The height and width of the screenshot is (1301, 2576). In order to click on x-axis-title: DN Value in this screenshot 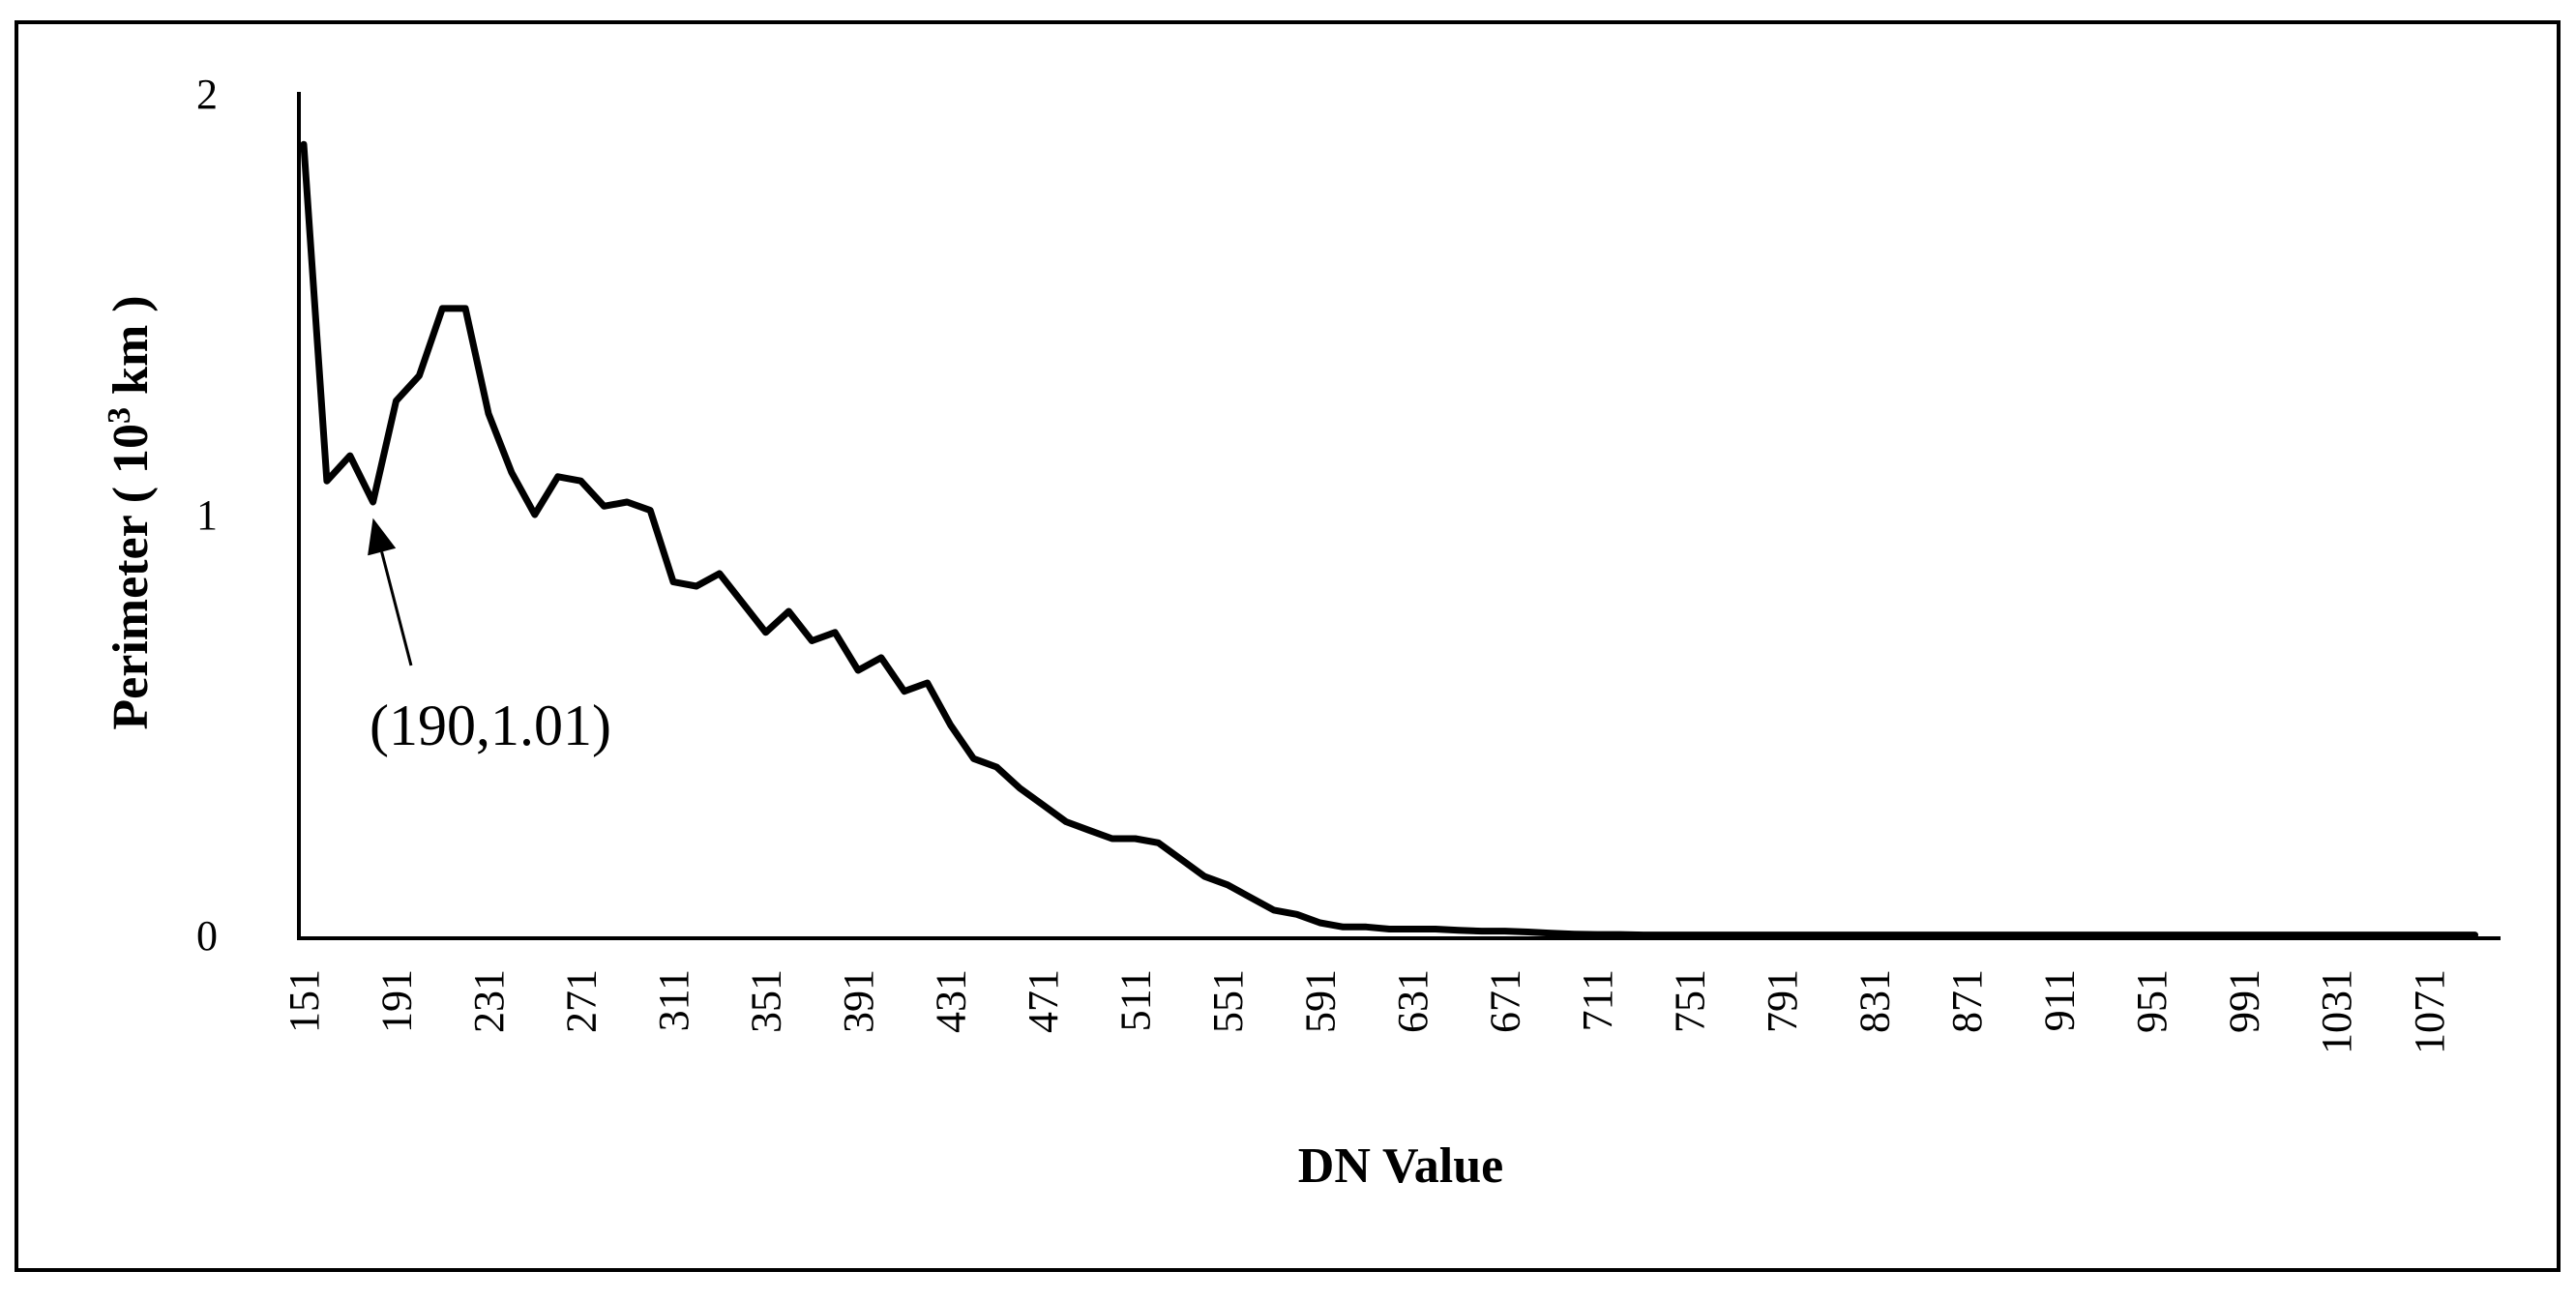, I will do `click(1400, 1166)`.